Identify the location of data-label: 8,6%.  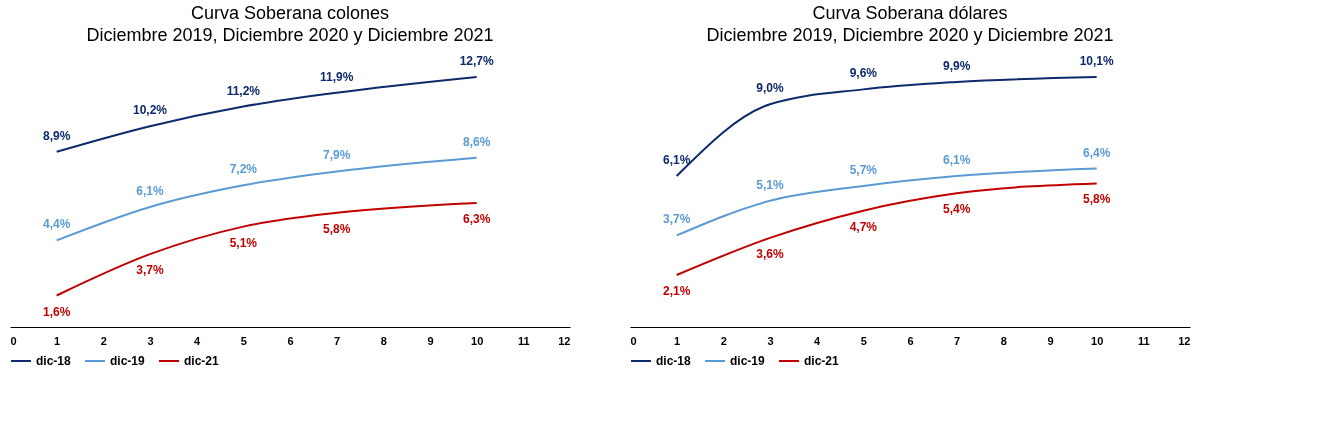
(476, 141).